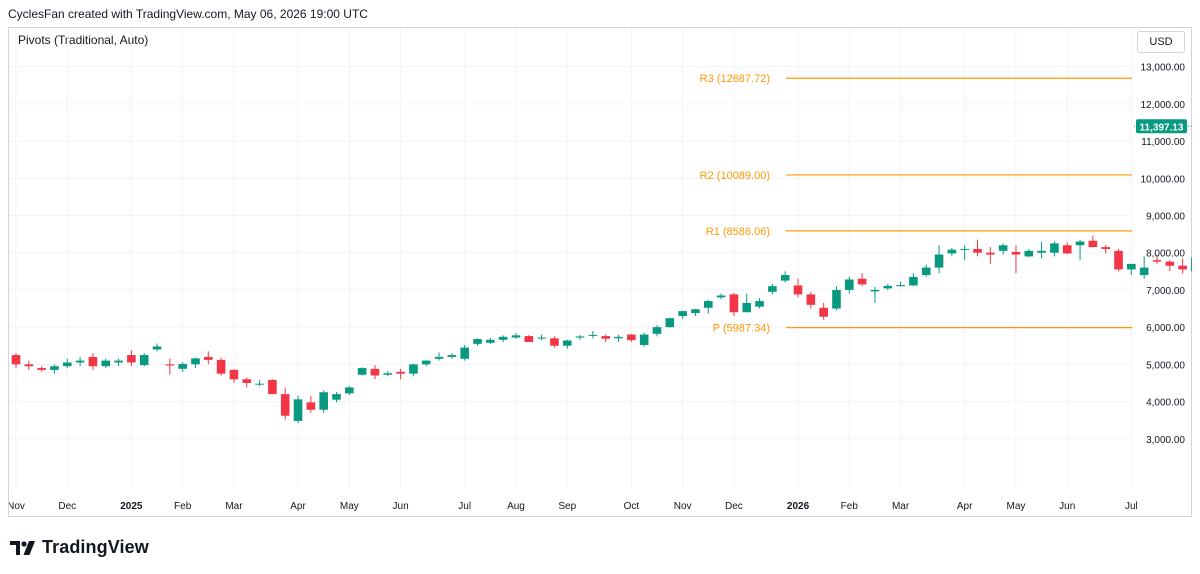 This screenshot has width=1200, height=574. I want to click on time-tick-label: Jul, so click(464, 506).